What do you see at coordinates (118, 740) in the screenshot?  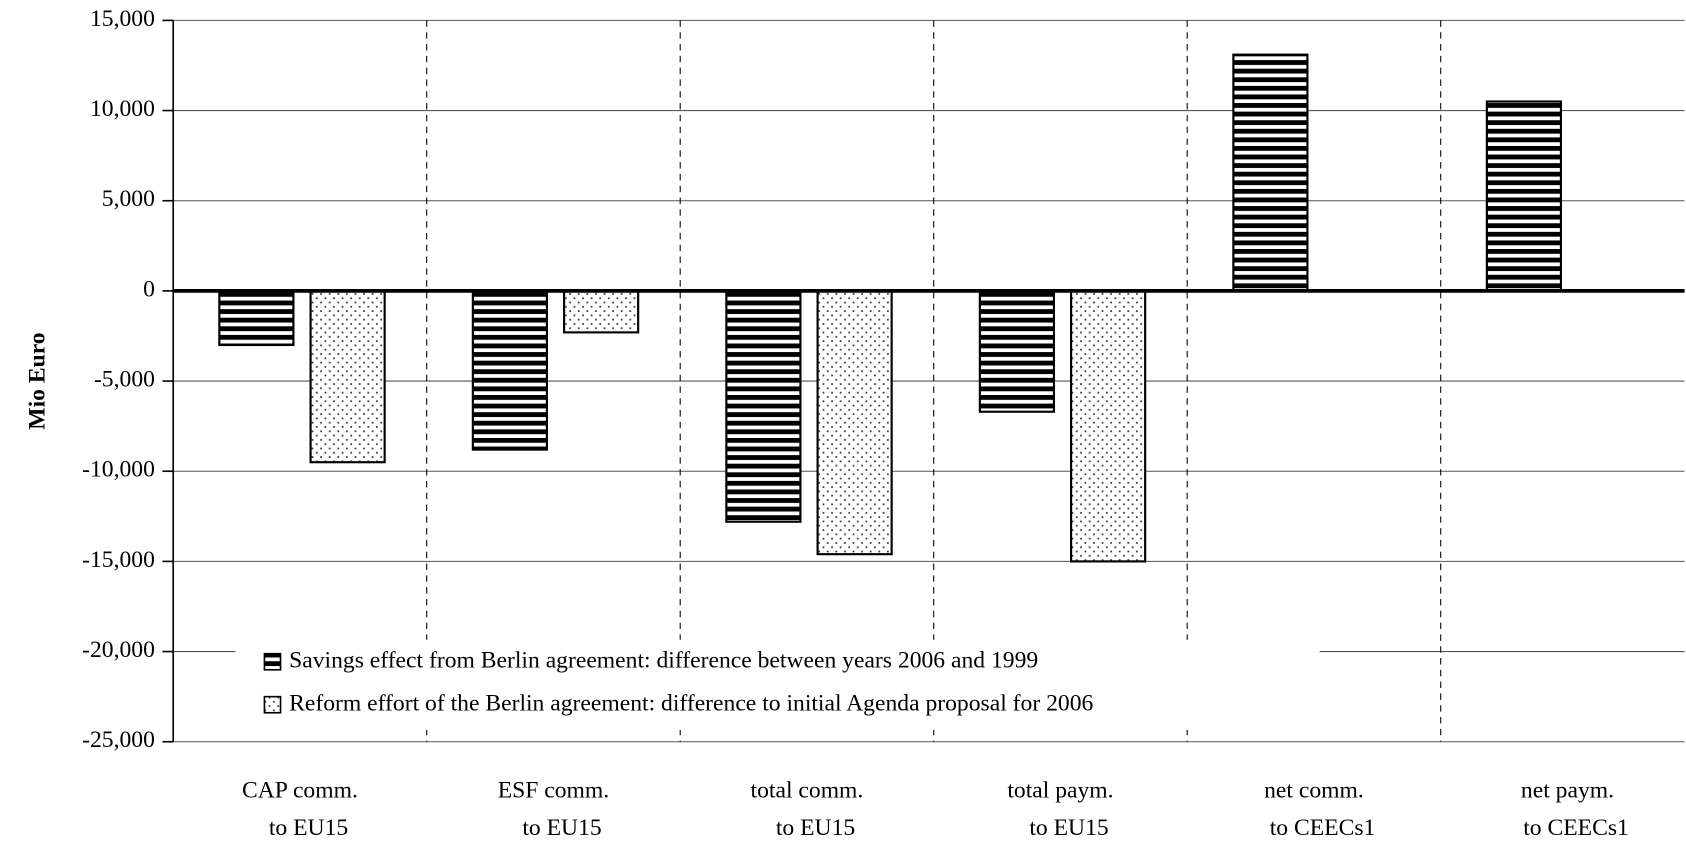 I see `y-tick-label: -25,000` at bounding box center [118, 740].